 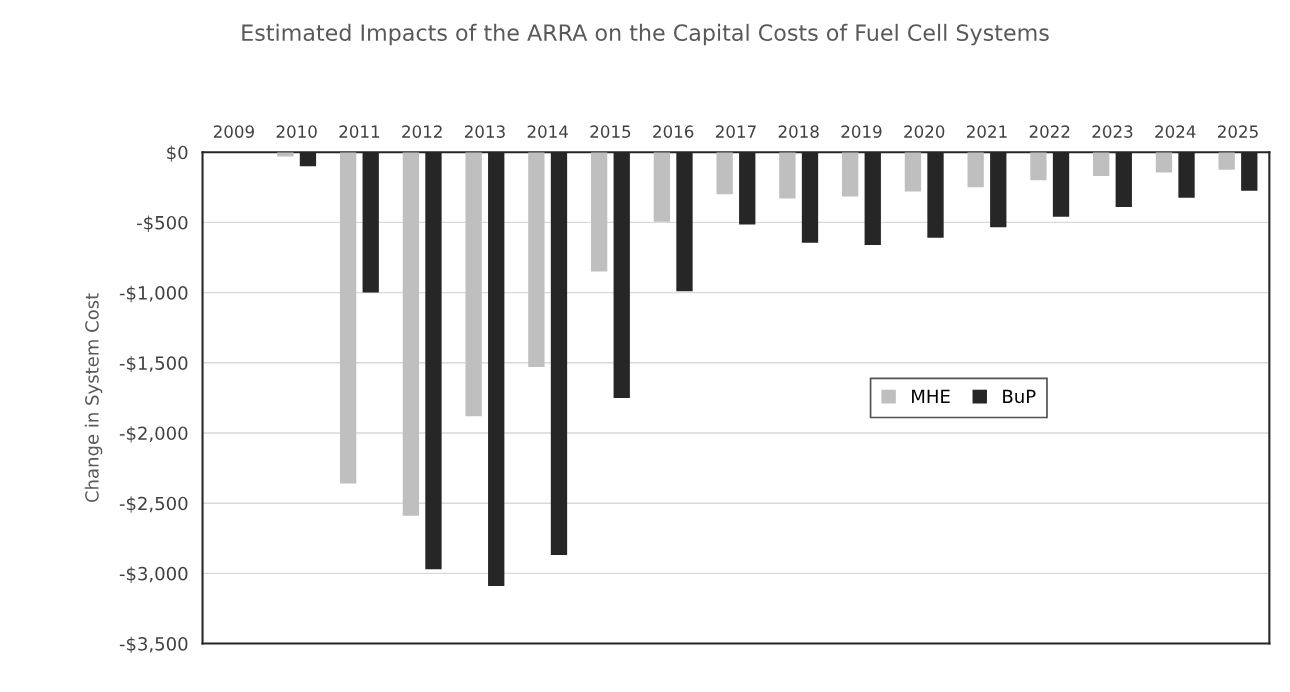 I want to click on x-tick-label: 2020, so click(x=924, y=131).